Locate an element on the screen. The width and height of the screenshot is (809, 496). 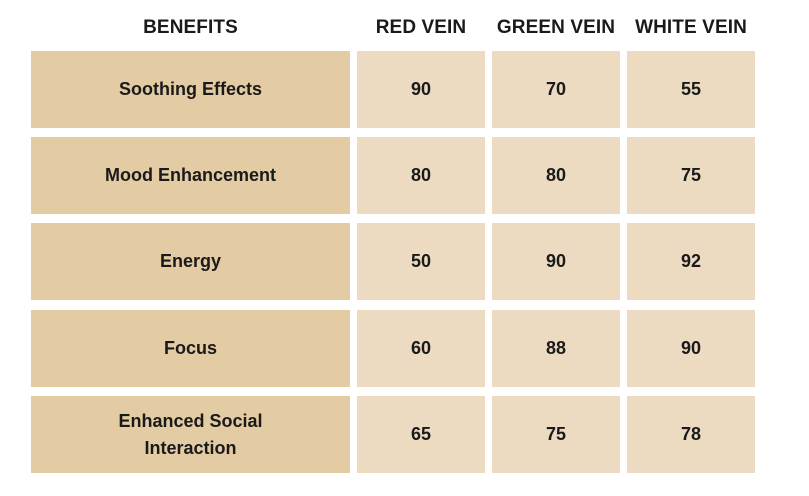
value-mood-enhancement-white-vein: 75 is located at coordinates (691, 175).